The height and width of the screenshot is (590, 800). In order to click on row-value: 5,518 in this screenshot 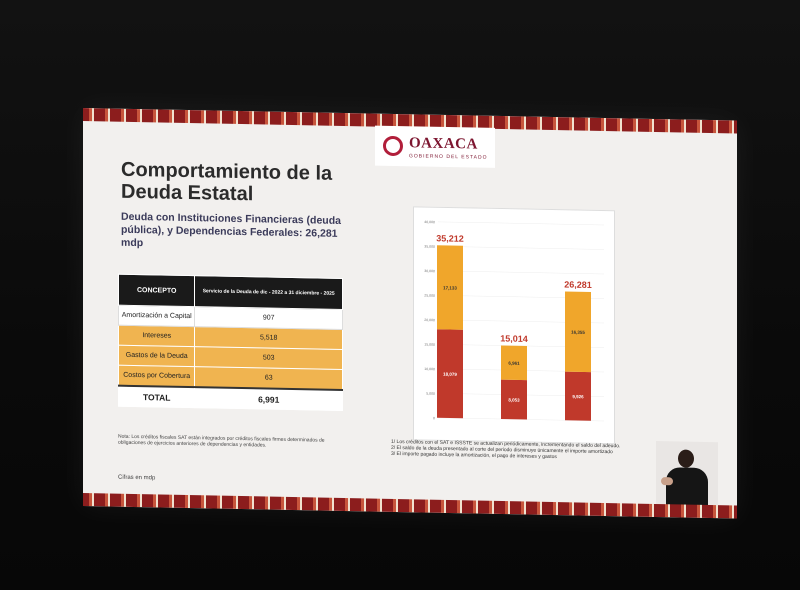, I will do `click(268, 338)`.